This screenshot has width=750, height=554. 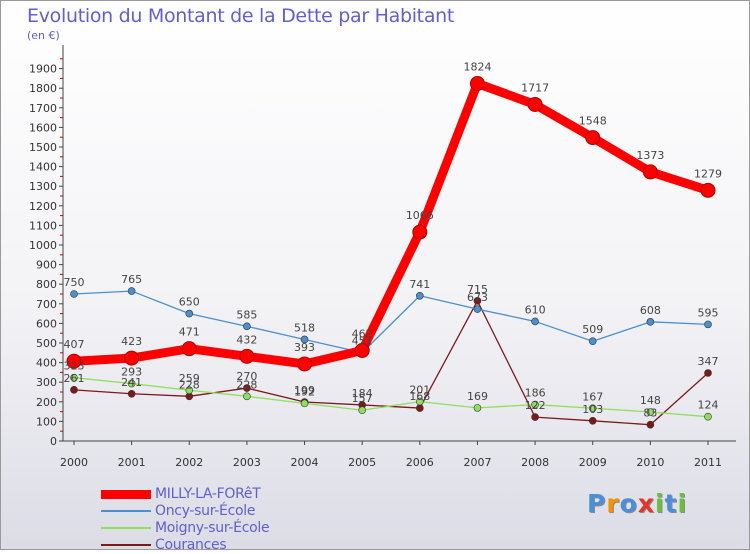 I want to click on chart-unit: (en €), so click(x=43, y=35).